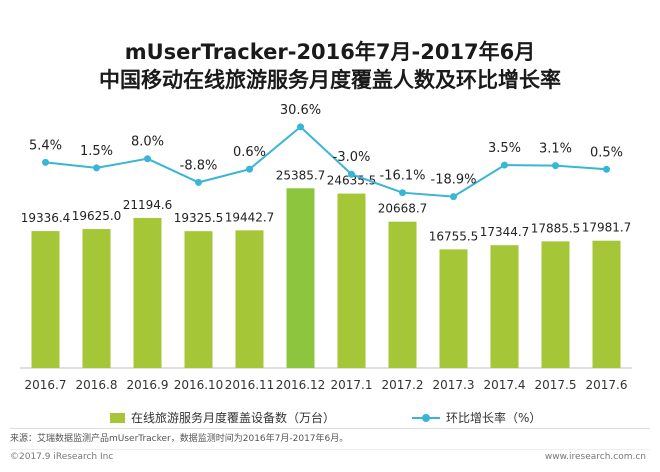 The width and height of the screenshot is (660, 472). What do you see at coordinates (403, 385) in the screenshot?
I see `x-tick-label: 2017.2` at bounding box center [403, 385].